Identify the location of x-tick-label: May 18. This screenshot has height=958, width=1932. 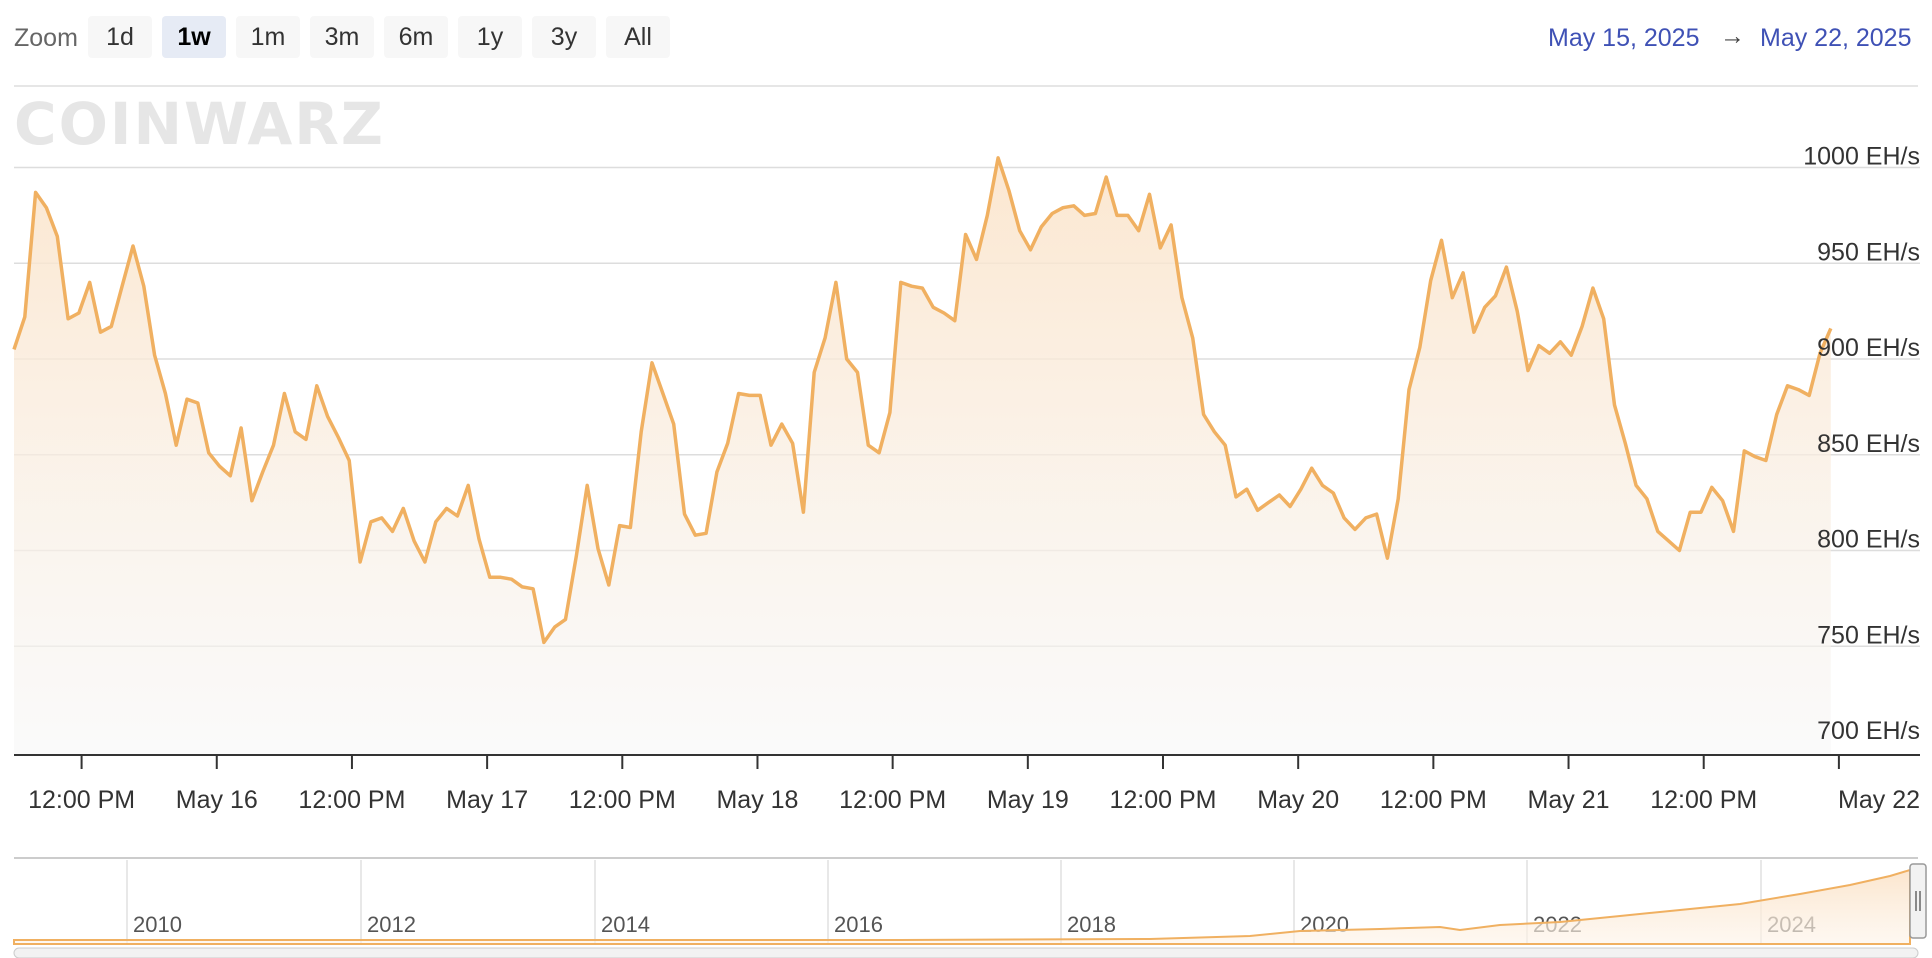
(757, 800).